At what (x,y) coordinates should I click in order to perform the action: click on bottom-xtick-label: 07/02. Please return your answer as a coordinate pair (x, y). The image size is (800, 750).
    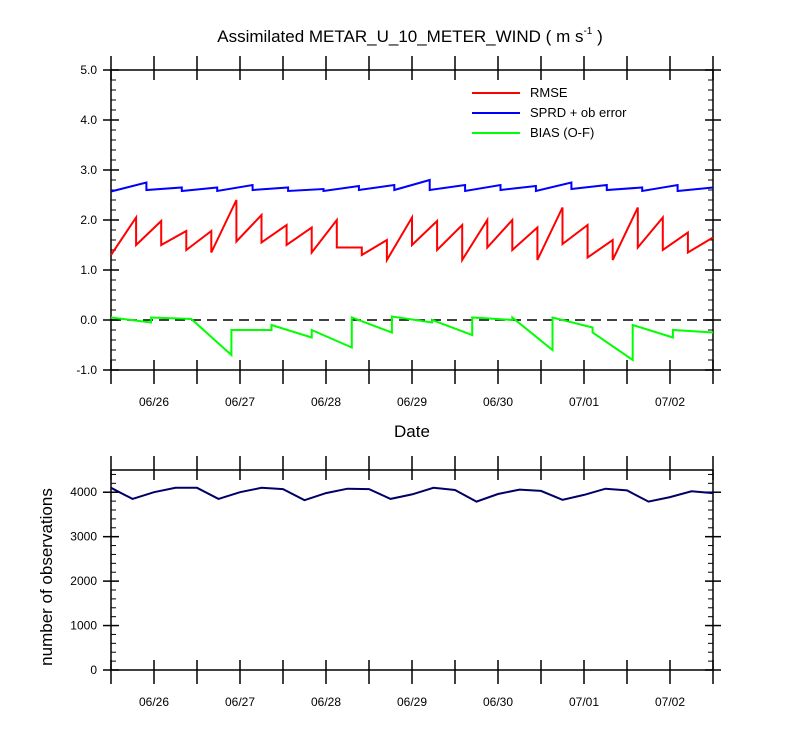
    Looking at the image, I should click on (670, 702).